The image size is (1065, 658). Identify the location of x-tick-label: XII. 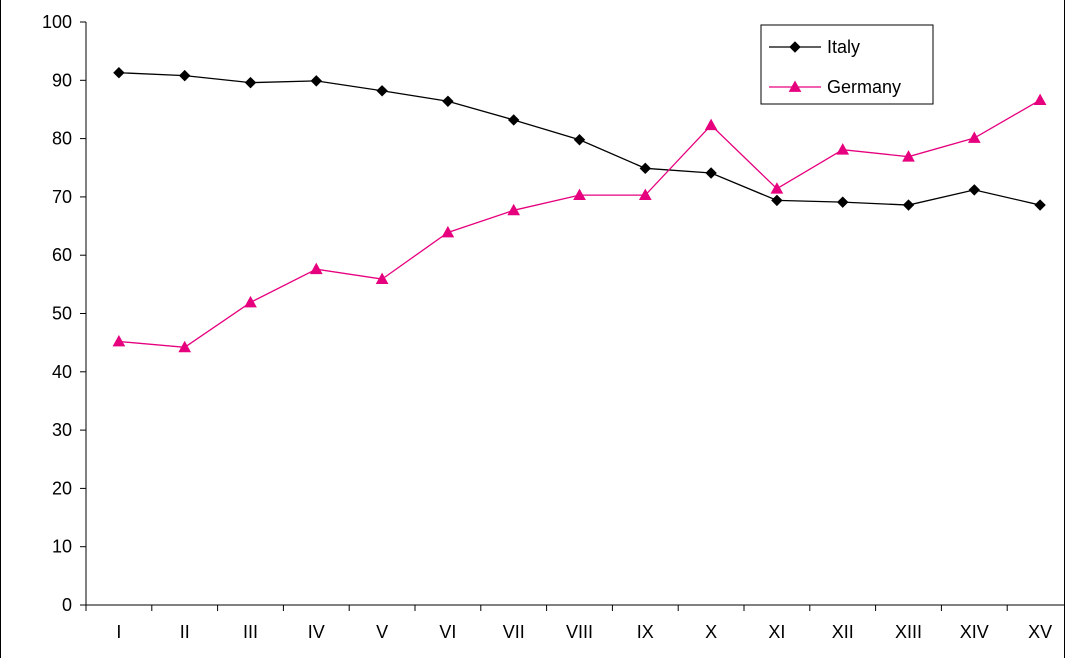
(843, 632).